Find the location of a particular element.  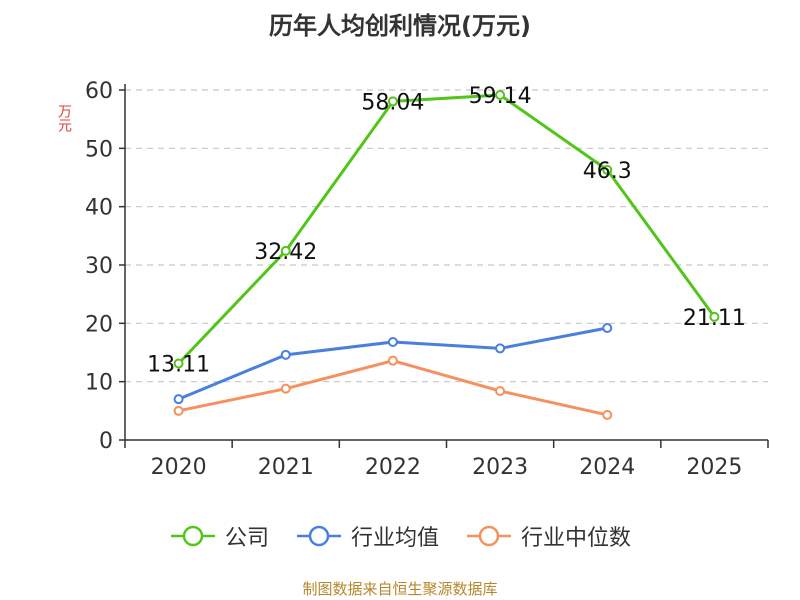

y-tick-label: 60 is located at coordinates (99, 91).